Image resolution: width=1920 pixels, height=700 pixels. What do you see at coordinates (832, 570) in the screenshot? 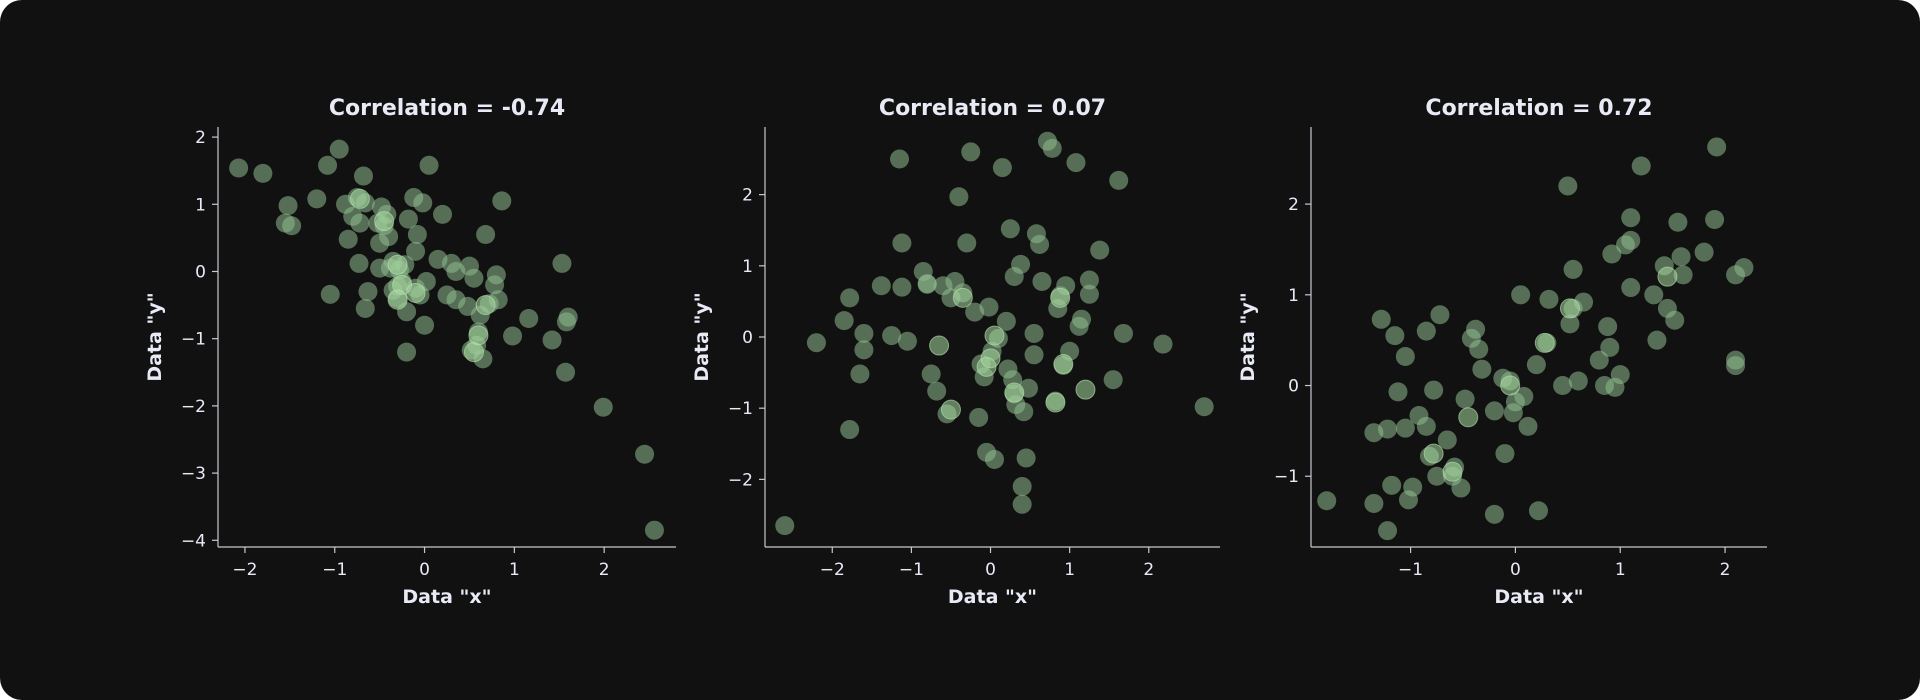
I see `x-tick-label: −2` at bounding box center [832, 570].